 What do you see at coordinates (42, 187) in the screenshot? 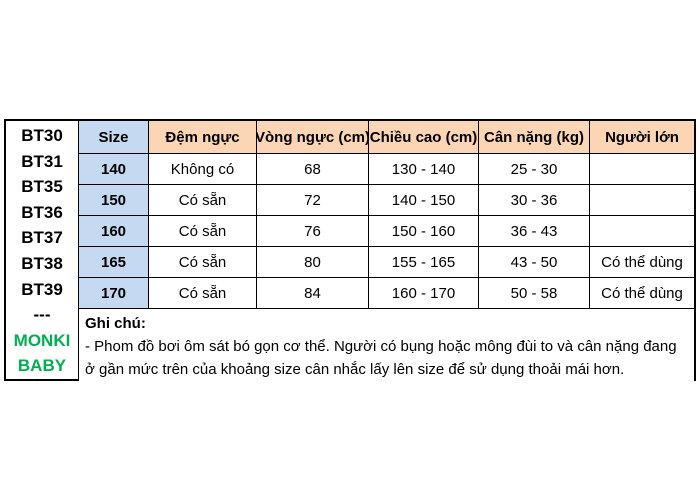
I see `product-code: BT35` at bounding box center [42, 187].